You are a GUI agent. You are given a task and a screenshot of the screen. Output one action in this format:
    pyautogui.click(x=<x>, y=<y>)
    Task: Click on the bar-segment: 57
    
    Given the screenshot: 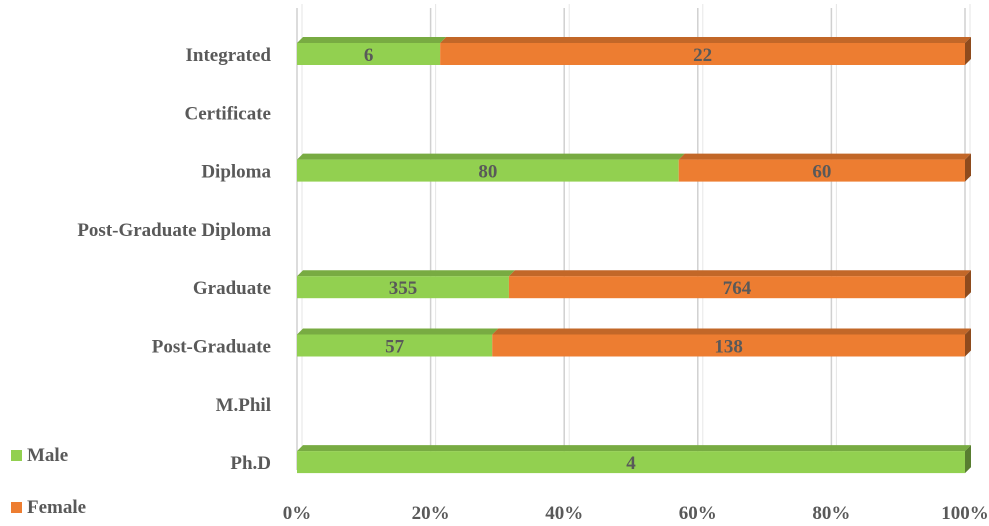 What is the action you would take?
    pyautogui.click(x=398, y=343)
    